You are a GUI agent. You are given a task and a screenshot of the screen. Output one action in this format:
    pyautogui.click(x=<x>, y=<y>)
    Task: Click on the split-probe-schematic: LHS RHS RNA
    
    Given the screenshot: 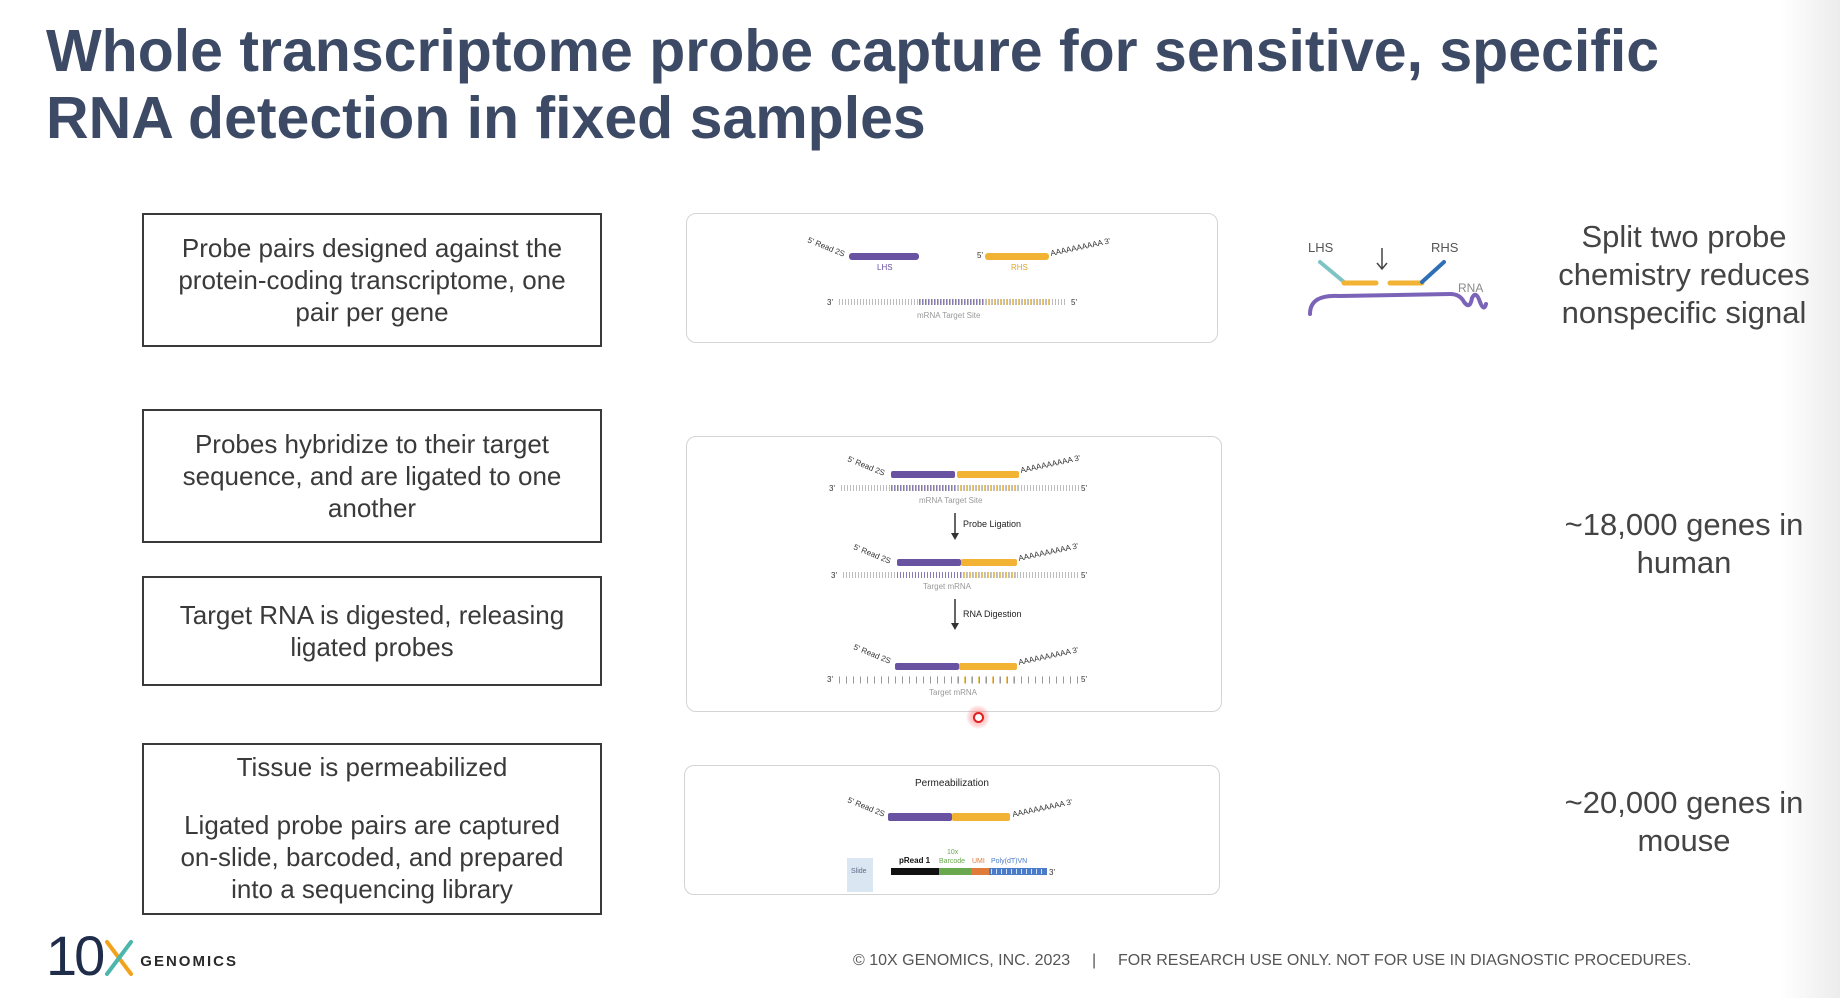 What is the action you would take?
    pyautogui.click(x=1398, y=278)
    